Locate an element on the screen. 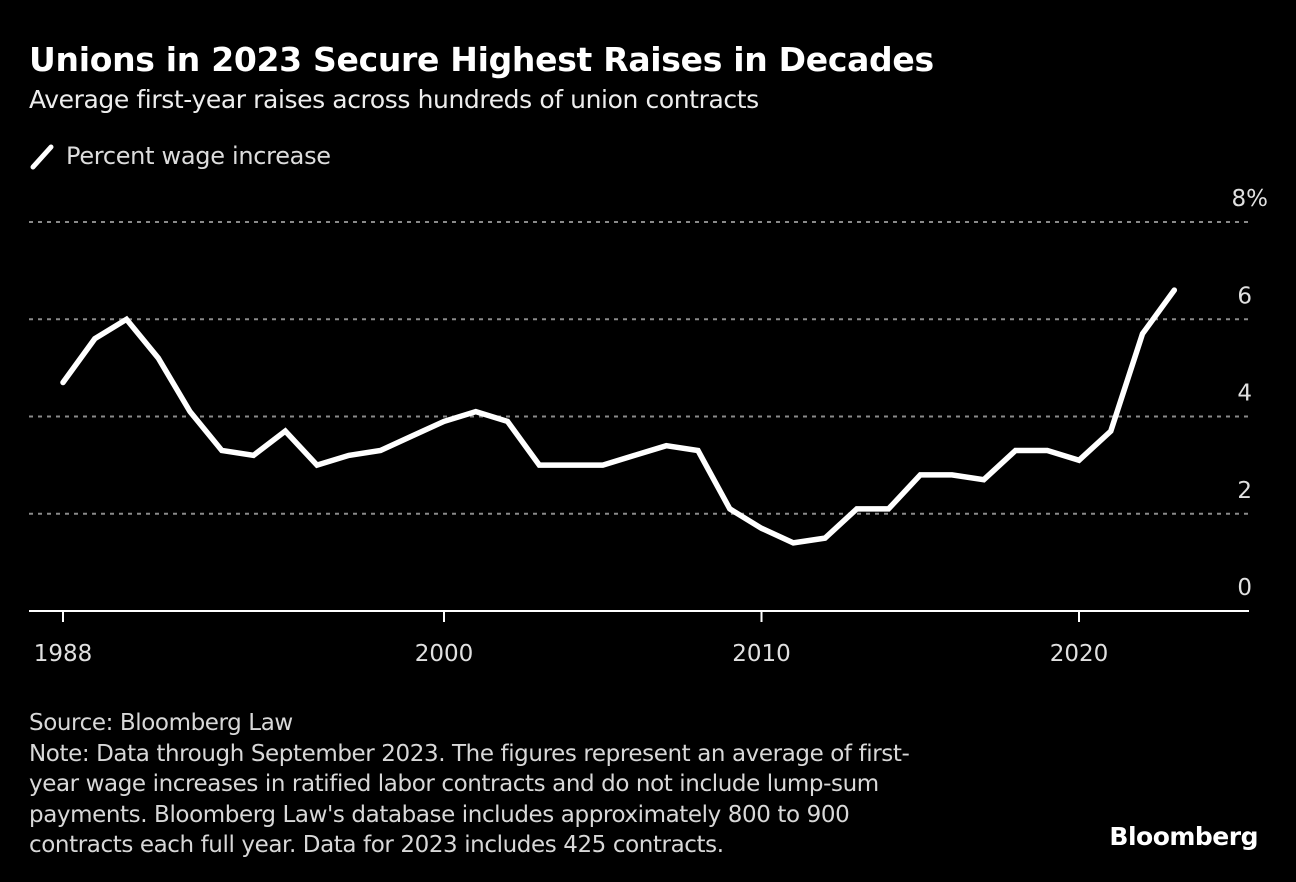  x-tick-label: 2010 is located at coordinates (761, 654).